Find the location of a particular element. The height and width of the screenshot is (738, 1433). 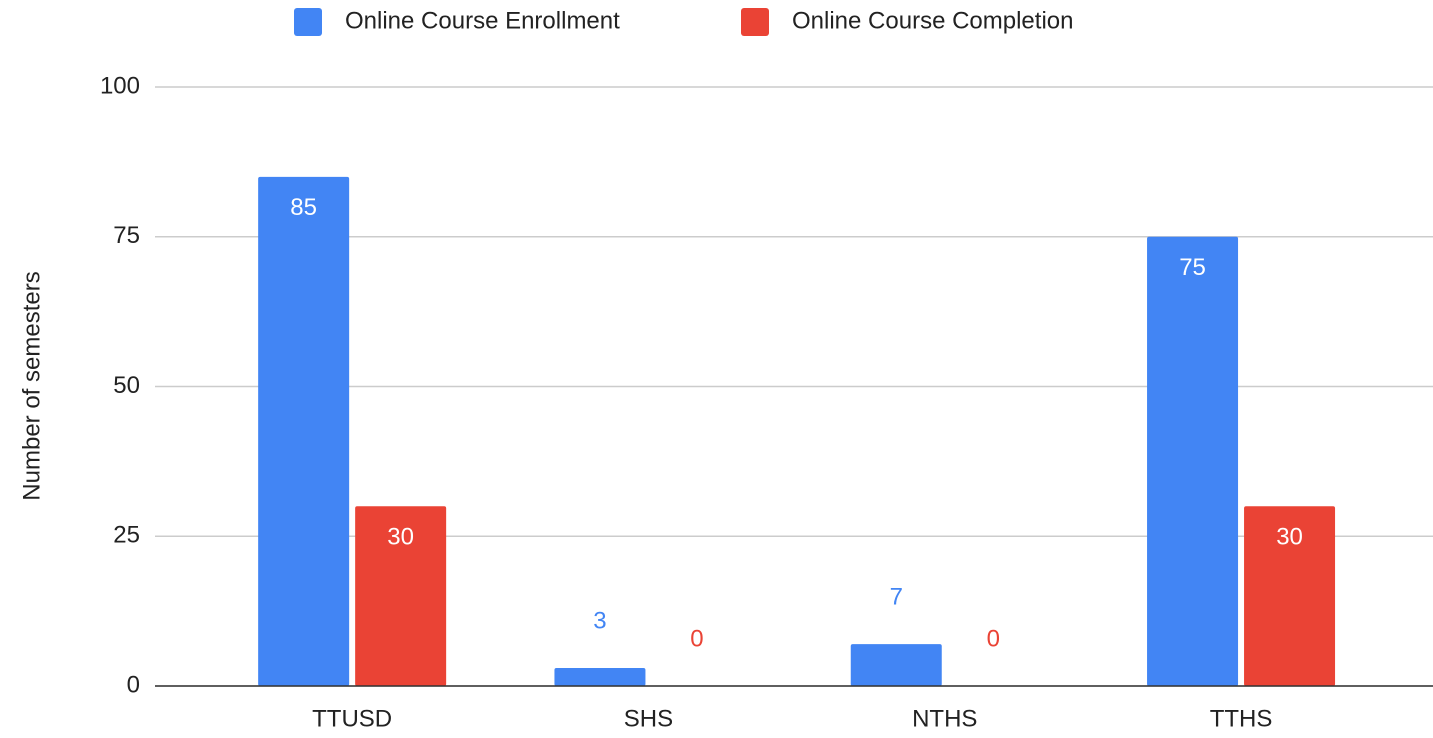

y-tick-label: 75 is located at coordinates (126, 235).